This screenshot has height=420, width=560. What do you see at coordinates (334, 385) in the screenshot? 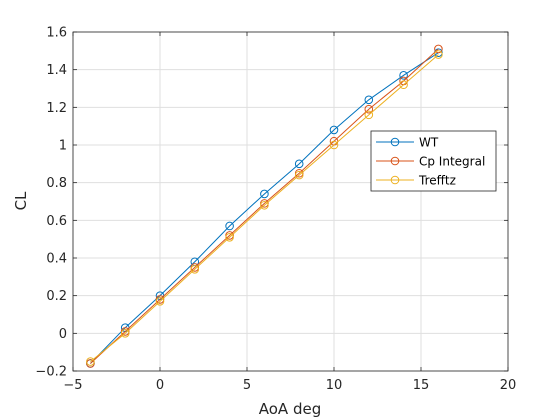
I see `x-tick-label: 10` at bounding box center [334, 385].